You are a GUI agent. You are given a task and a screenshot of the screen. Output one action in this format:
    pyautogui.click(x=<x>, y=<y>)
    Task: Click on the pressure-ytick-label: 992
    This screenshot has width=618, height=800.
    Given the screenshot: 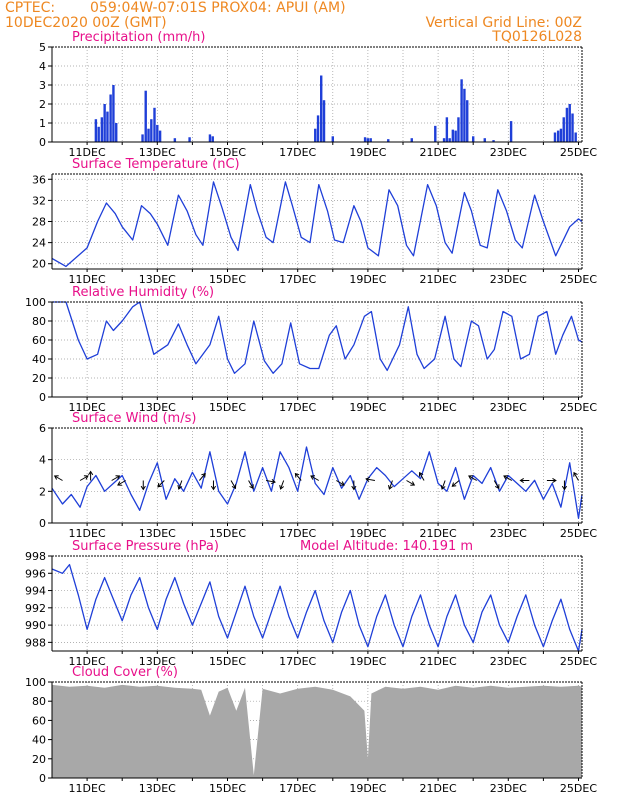 What is the action you would take?
    pyautogui.click(x=35, y=608)
    